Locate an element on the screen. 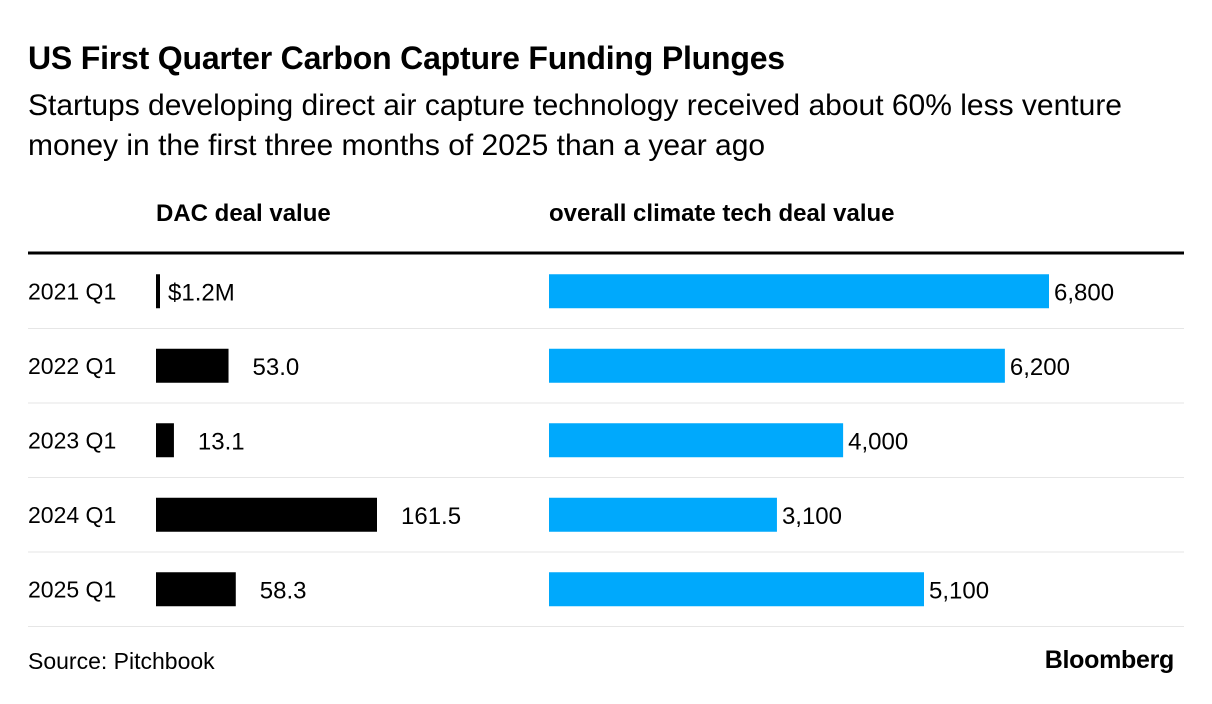 This screenshot has width=1212, height=704. climate-data-label: 5,100 is located at coordinates (959, 590).